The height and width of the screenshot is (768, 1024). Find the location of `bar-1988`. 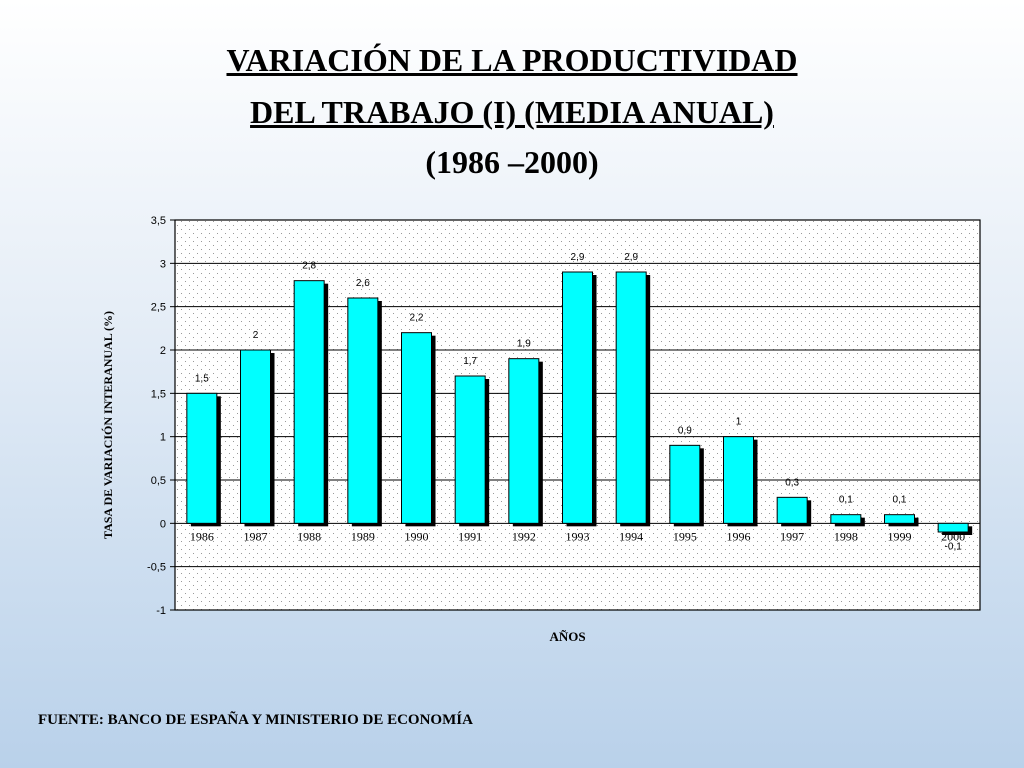

bar-1988 is located at coordinates (309, 402).